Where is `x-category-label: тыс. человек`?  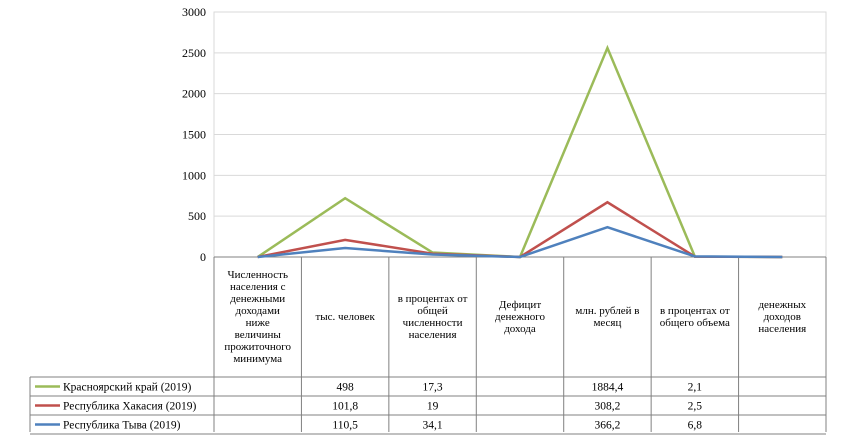
x-category-label: тыс. человек is located at coordinates (345, 317).